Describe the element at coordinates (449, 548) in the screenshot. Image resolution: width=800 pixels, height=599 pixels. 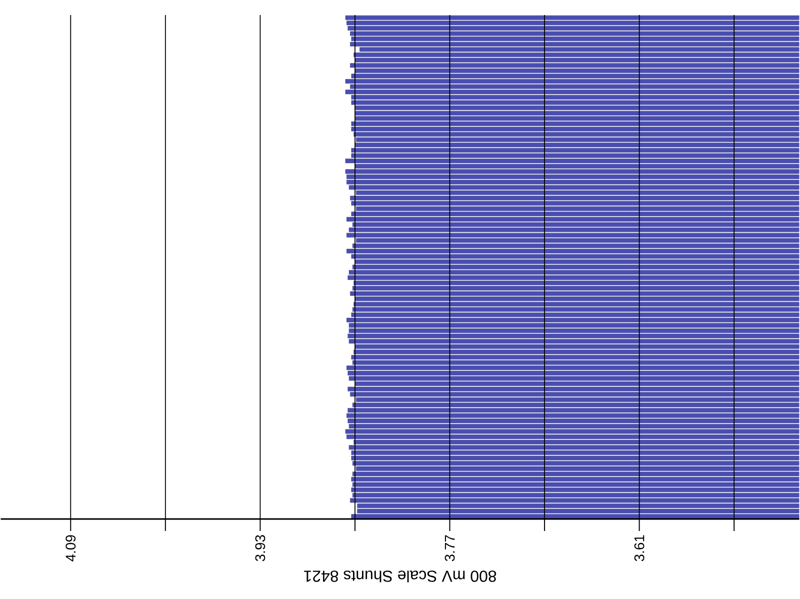
I see `x-tick-label: 3.77` at that location.